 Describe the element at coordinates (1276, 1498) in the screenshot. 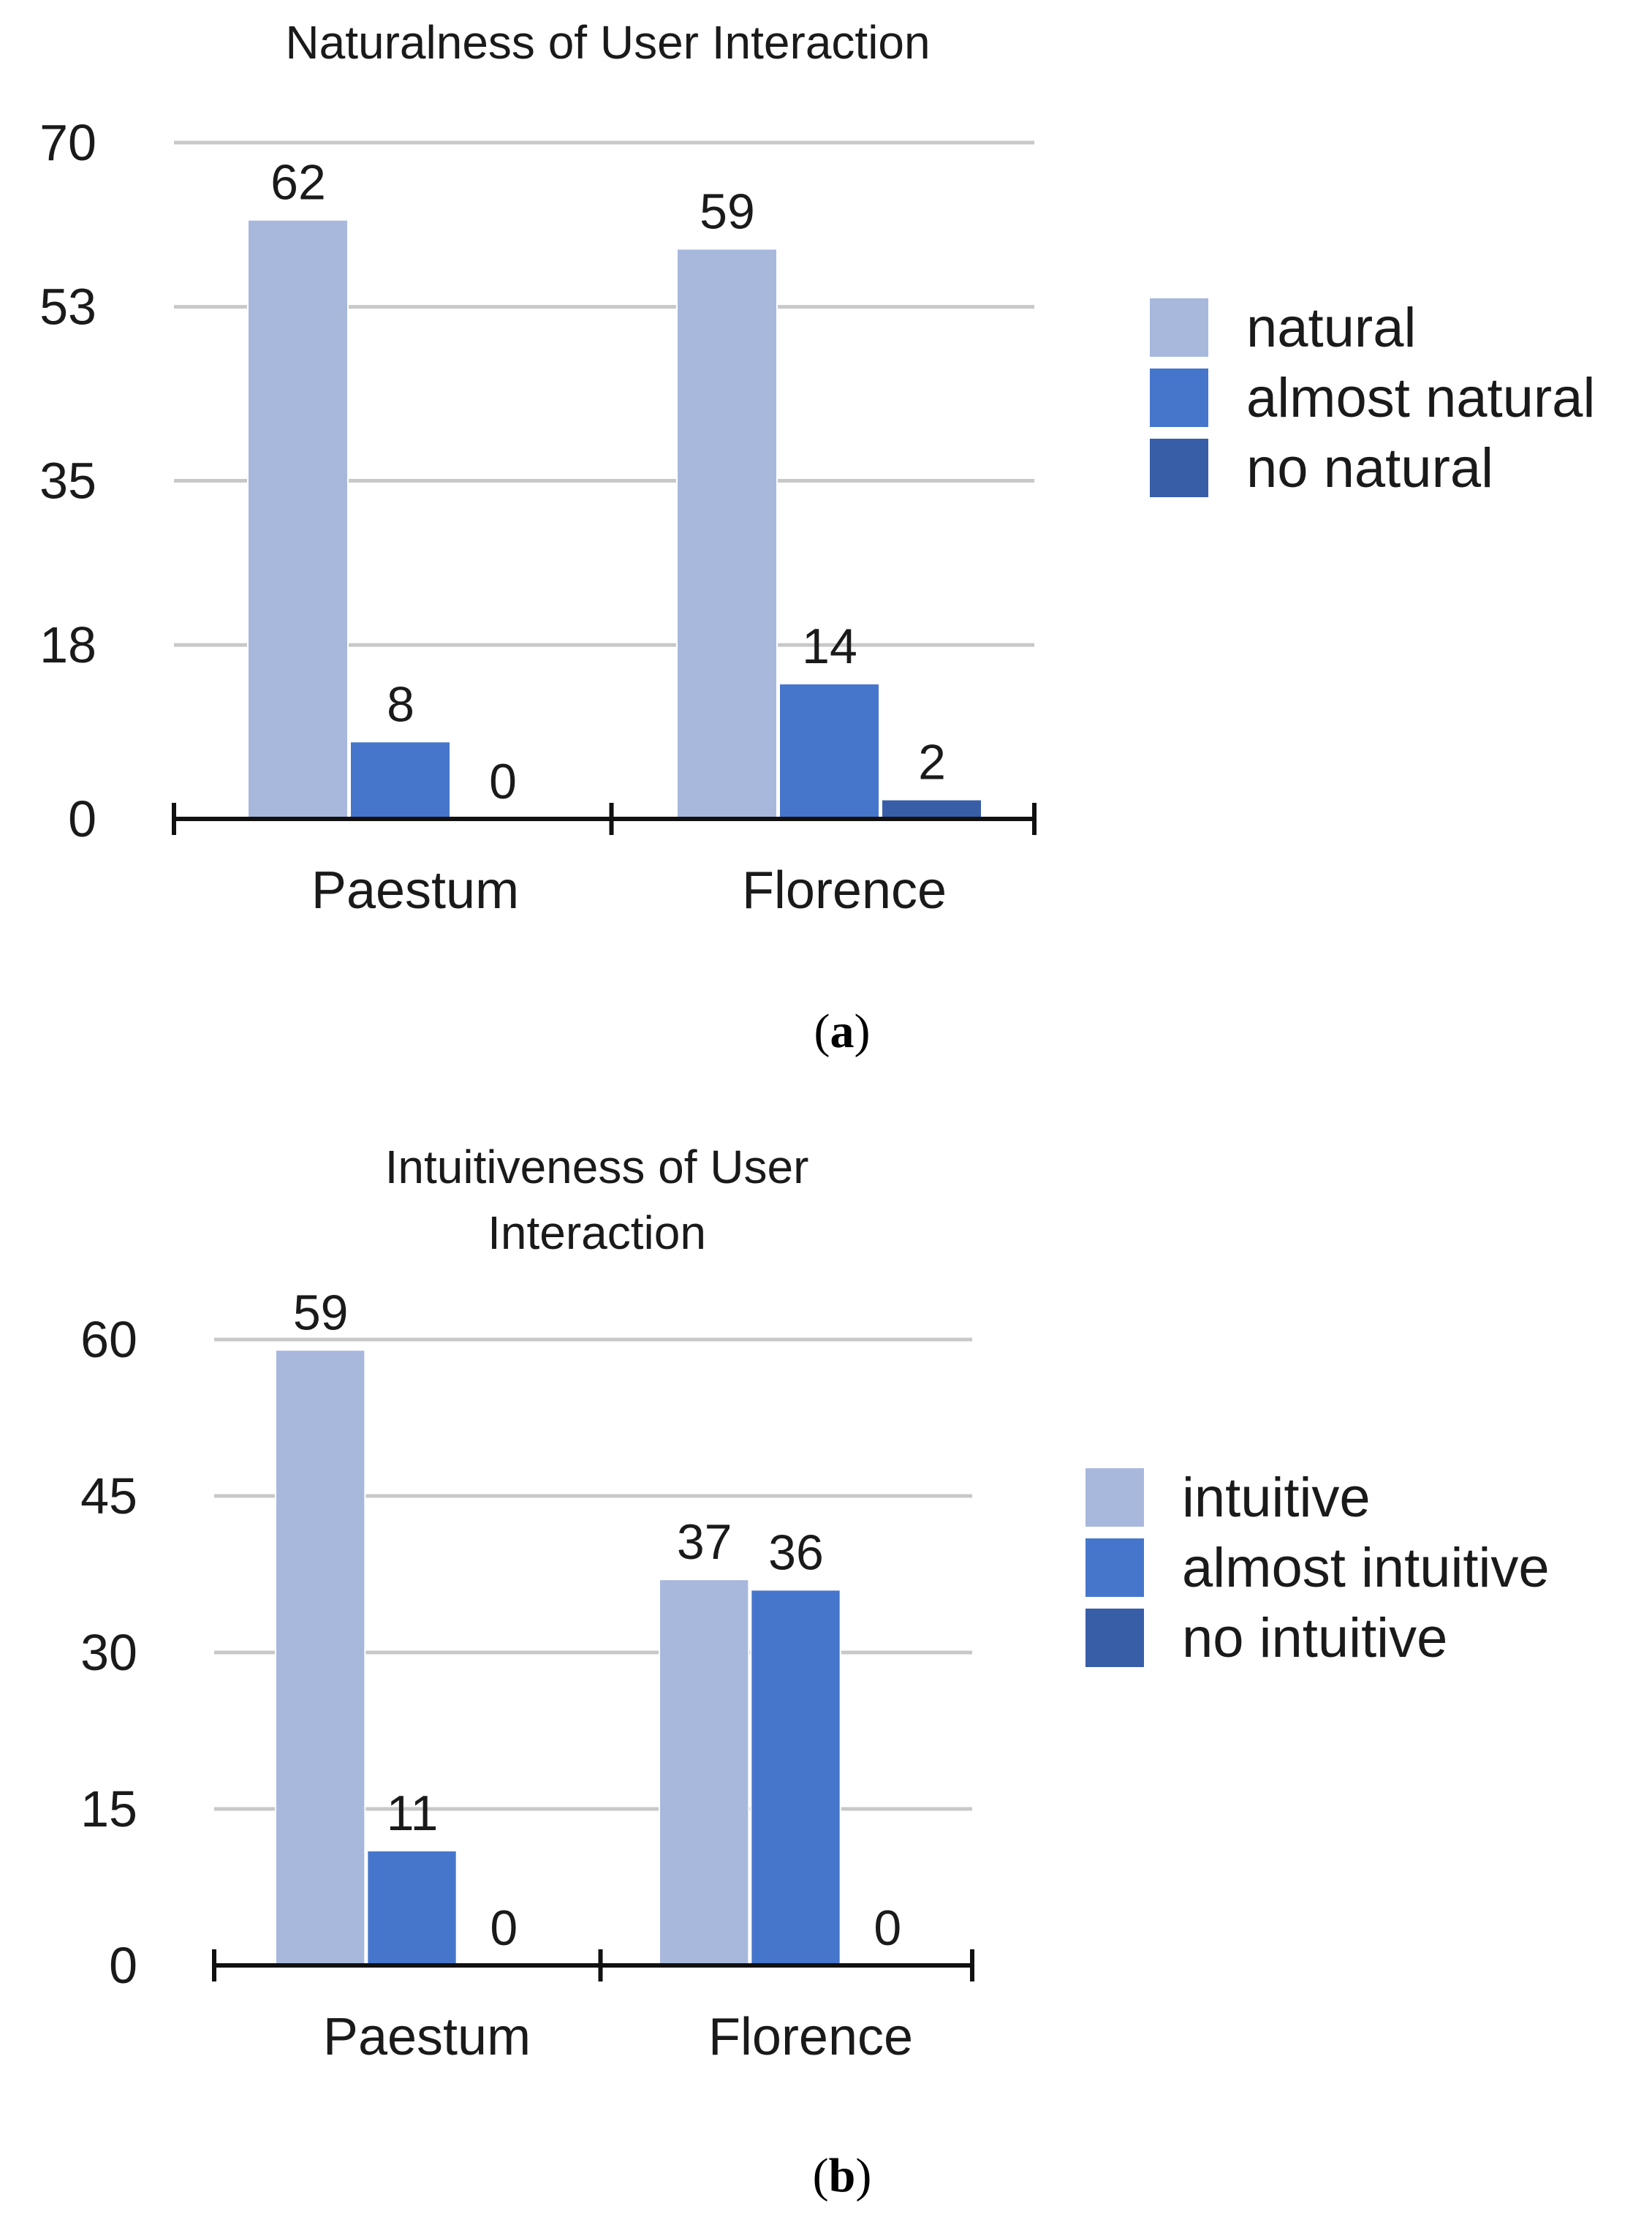

I see `legend-label: intuitive` at that location.